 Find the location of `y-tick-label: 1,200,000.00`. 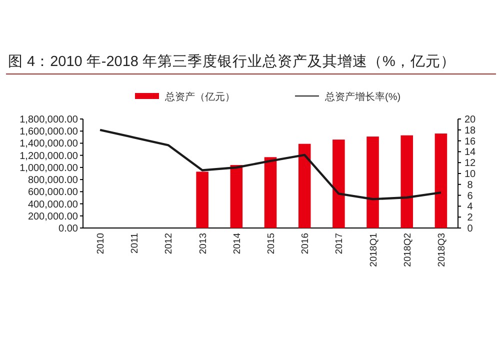

y-tick-label: 1,200,000.00 is located at coordinates (49, 156).